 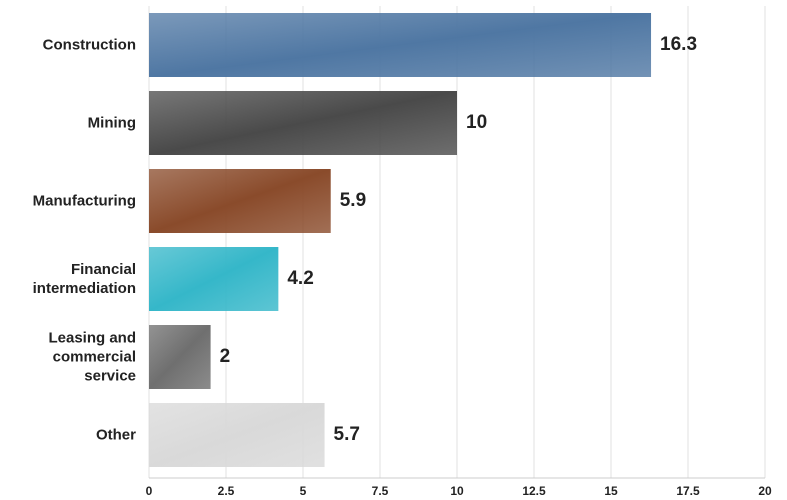 What do you see at coordinates (111, 123) in the screenshot?
I see `y-tick-label: Mining` at bounding box center [111, 123].